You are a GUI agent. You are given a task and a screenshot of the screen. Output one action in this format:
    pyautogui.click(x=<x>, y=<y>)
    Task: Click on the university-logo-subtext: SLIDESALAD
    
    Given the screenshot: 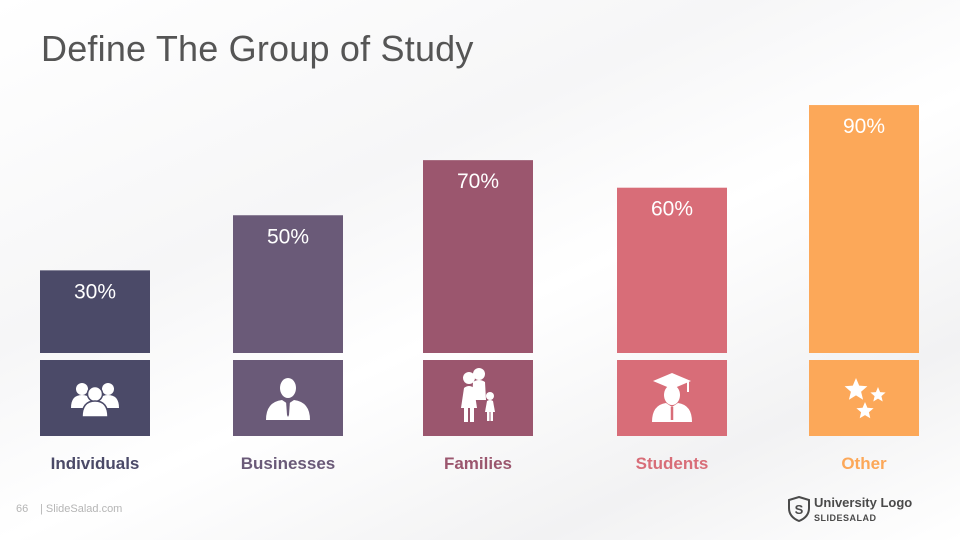 What is the action you would take?
    pyautogui.click(x=845, y=518)
    